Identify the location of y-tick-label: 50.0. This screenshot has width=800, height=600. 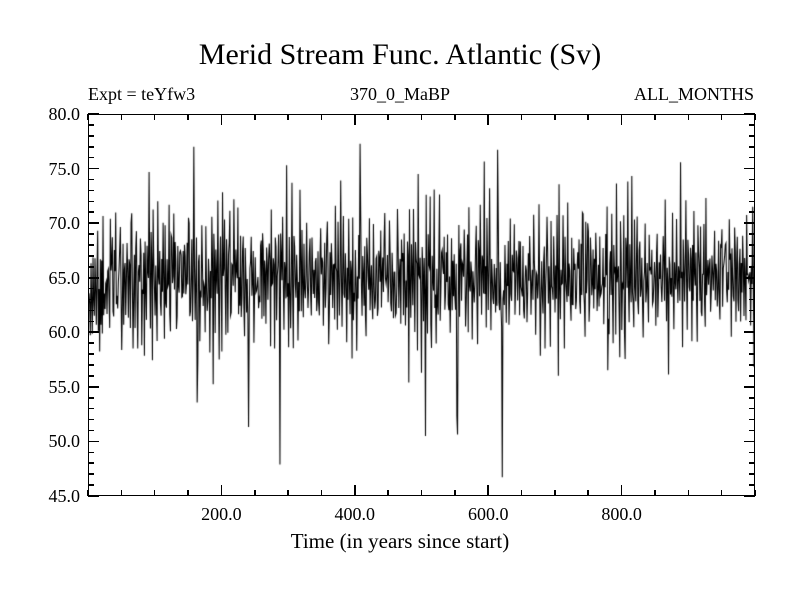
(64, 441).